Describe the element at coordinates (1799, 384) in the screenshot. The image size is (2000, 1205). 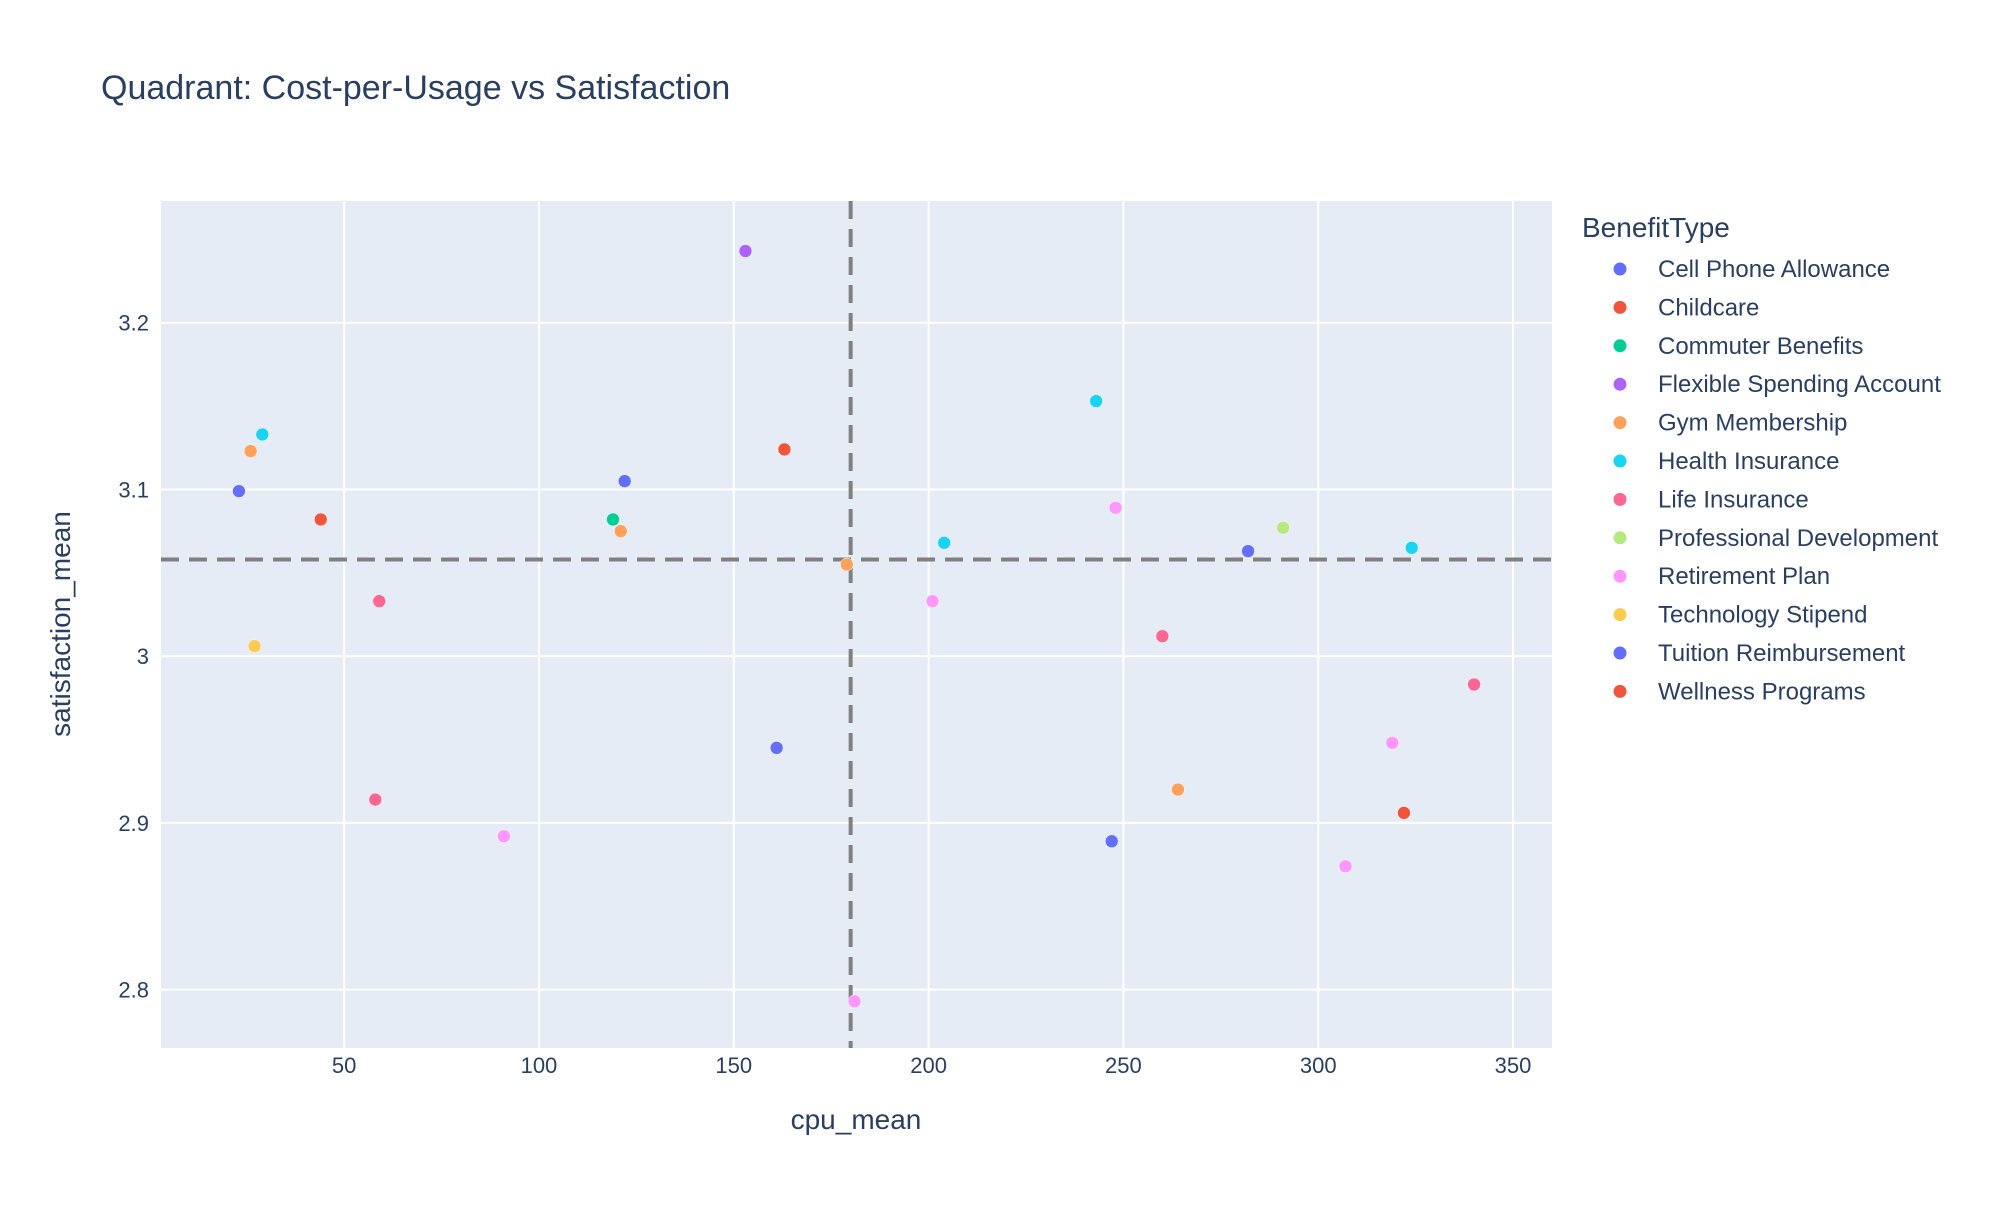
I see `legend-label: Flexible Spending Account` at that location.